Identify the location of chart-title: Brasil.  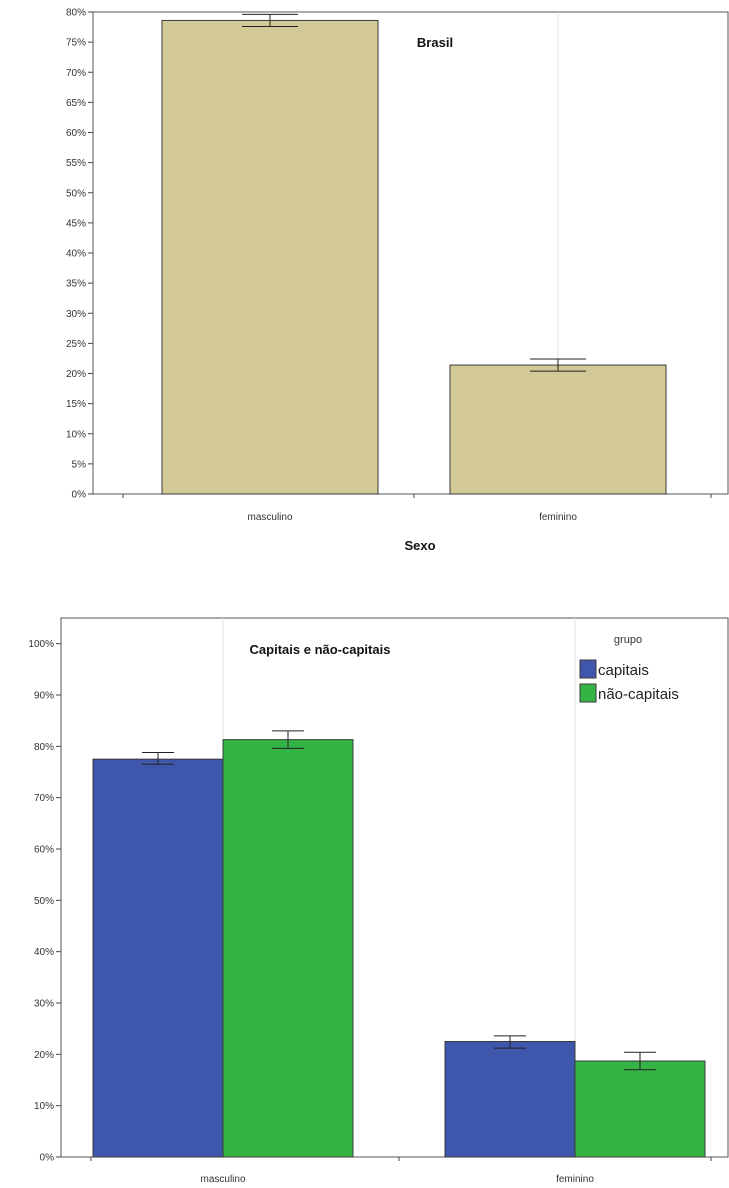
(435, 42).